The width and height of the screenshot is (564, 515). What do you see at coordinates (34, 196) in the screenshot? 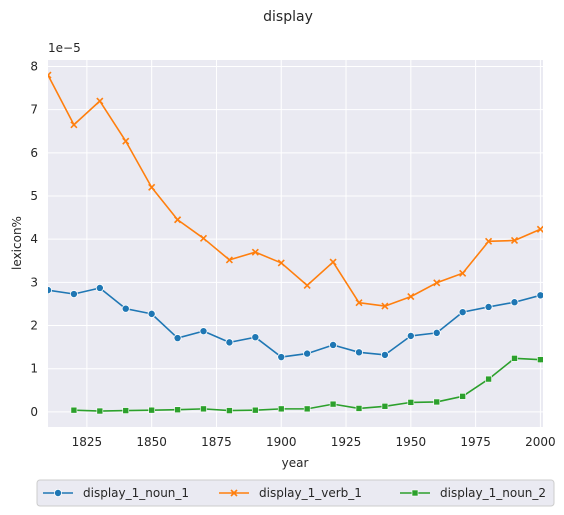
I see `y-tick-label: 5` at bounding box center [34, 196].